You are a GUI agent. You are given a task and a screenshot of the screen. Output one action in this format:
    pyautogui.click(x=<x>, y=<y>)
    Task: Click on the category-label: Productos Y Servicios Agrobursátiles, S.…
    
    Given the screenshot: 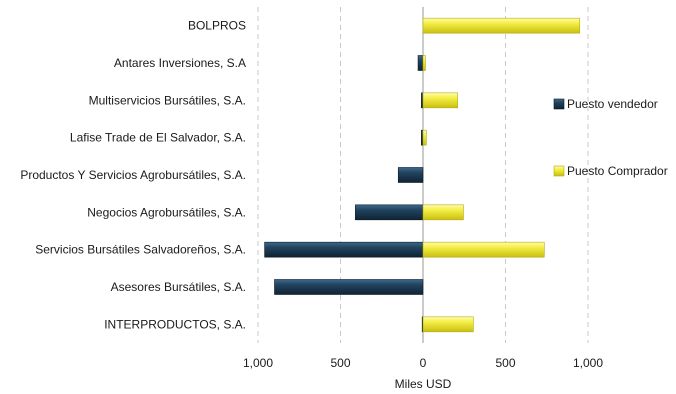 What is the action you would take?
    pyautogui.click(x=133, y=175)
    